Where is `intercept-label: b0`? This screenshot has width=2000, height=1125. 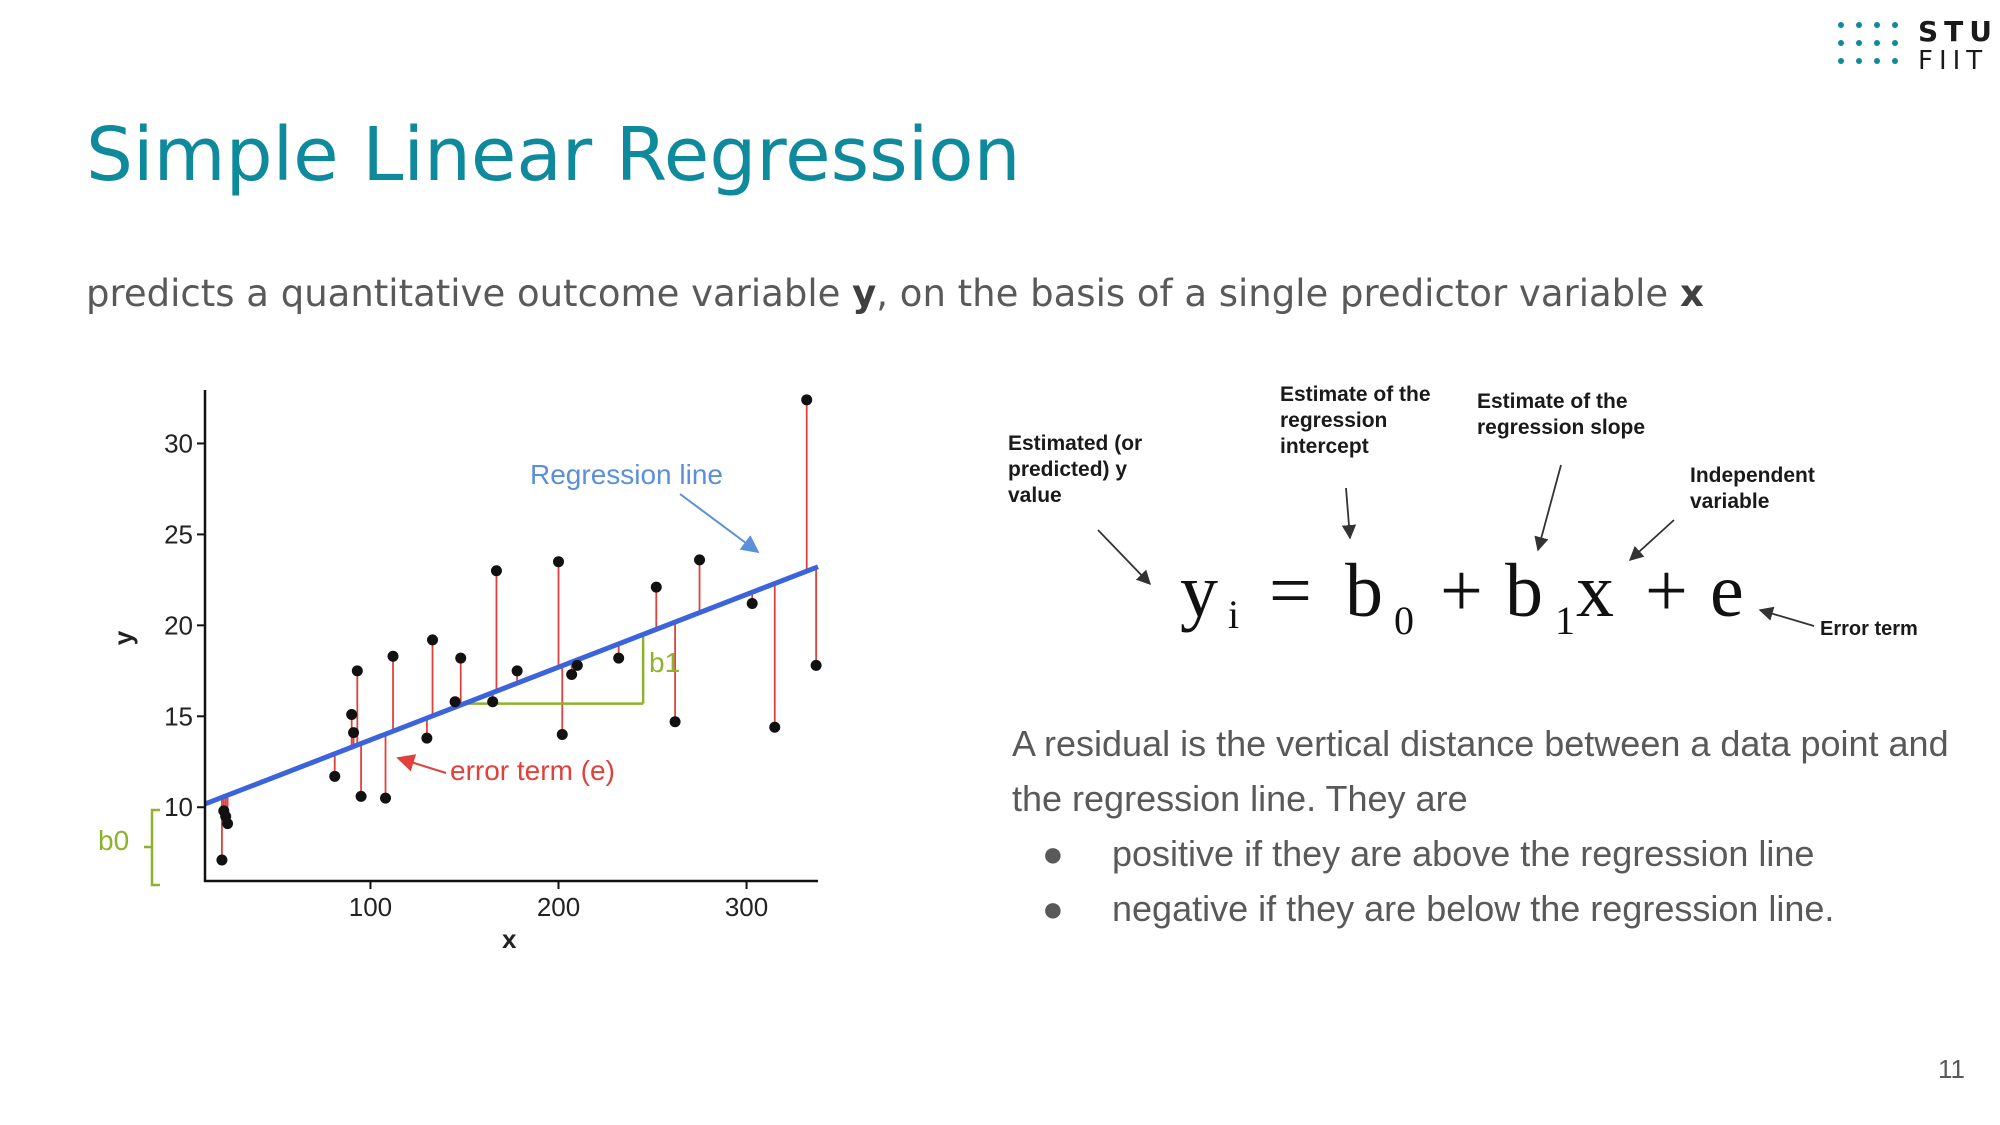
intercept-label: b0 is located at coordinates (113, 840).